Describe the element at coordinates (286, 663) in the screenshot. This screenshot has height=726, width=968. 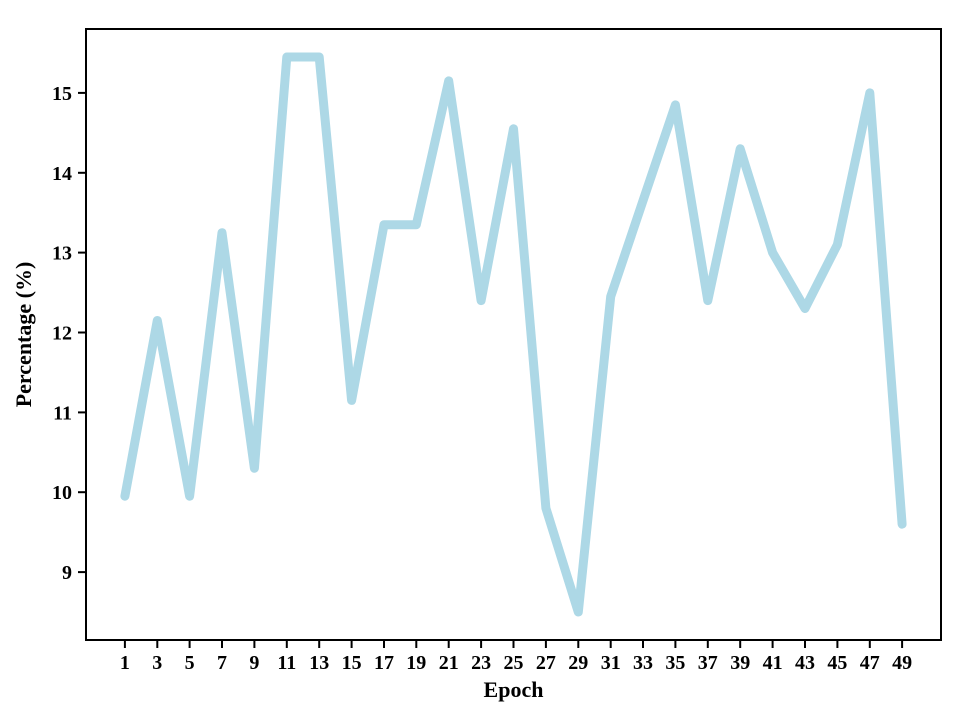
I see `x-axis-tick-label: 11` at that location.